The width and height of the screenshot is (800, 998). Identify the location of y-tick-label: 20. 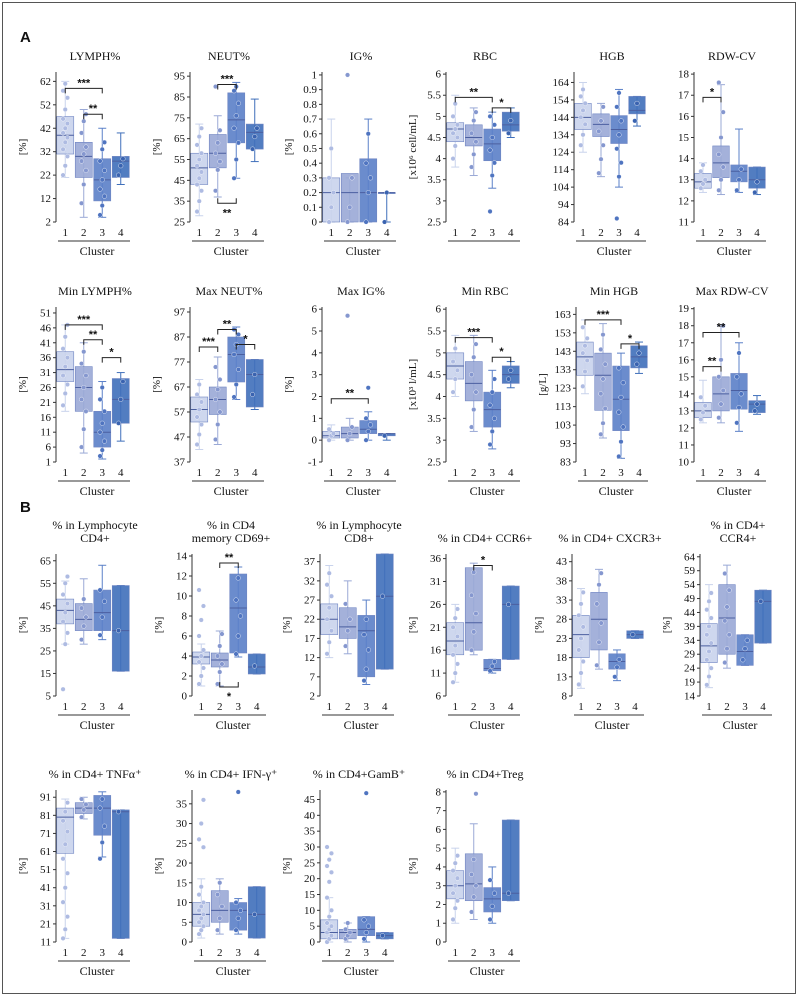
(310, 879).